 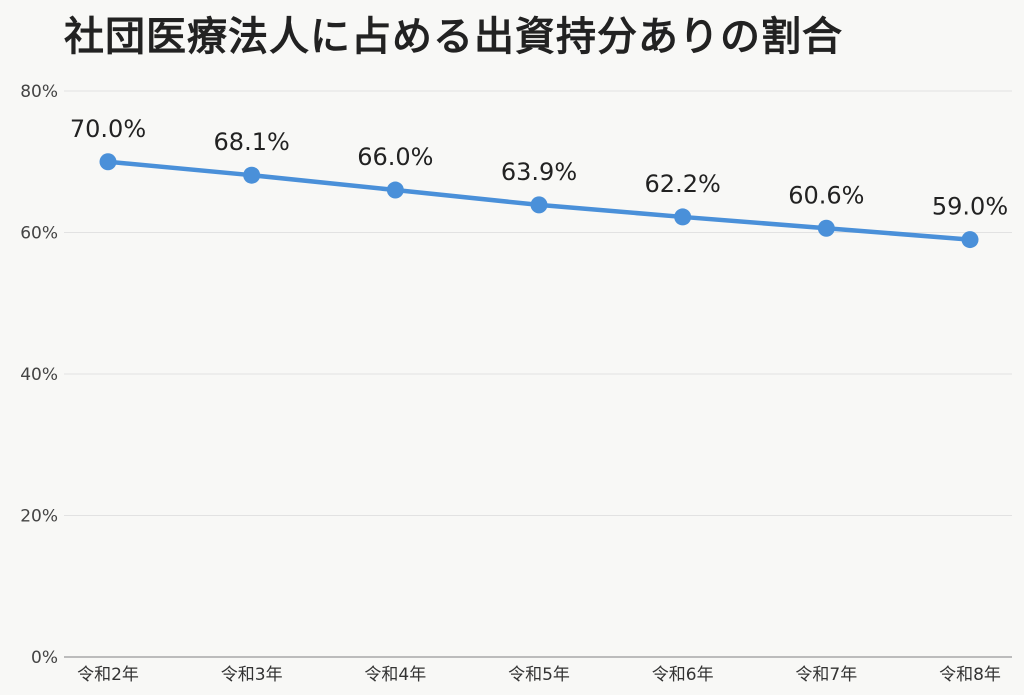 What do you see at coordinates (108, 129) in the screenshot?
I see `data-label: 70.0%` at bounding box center [108, 129].